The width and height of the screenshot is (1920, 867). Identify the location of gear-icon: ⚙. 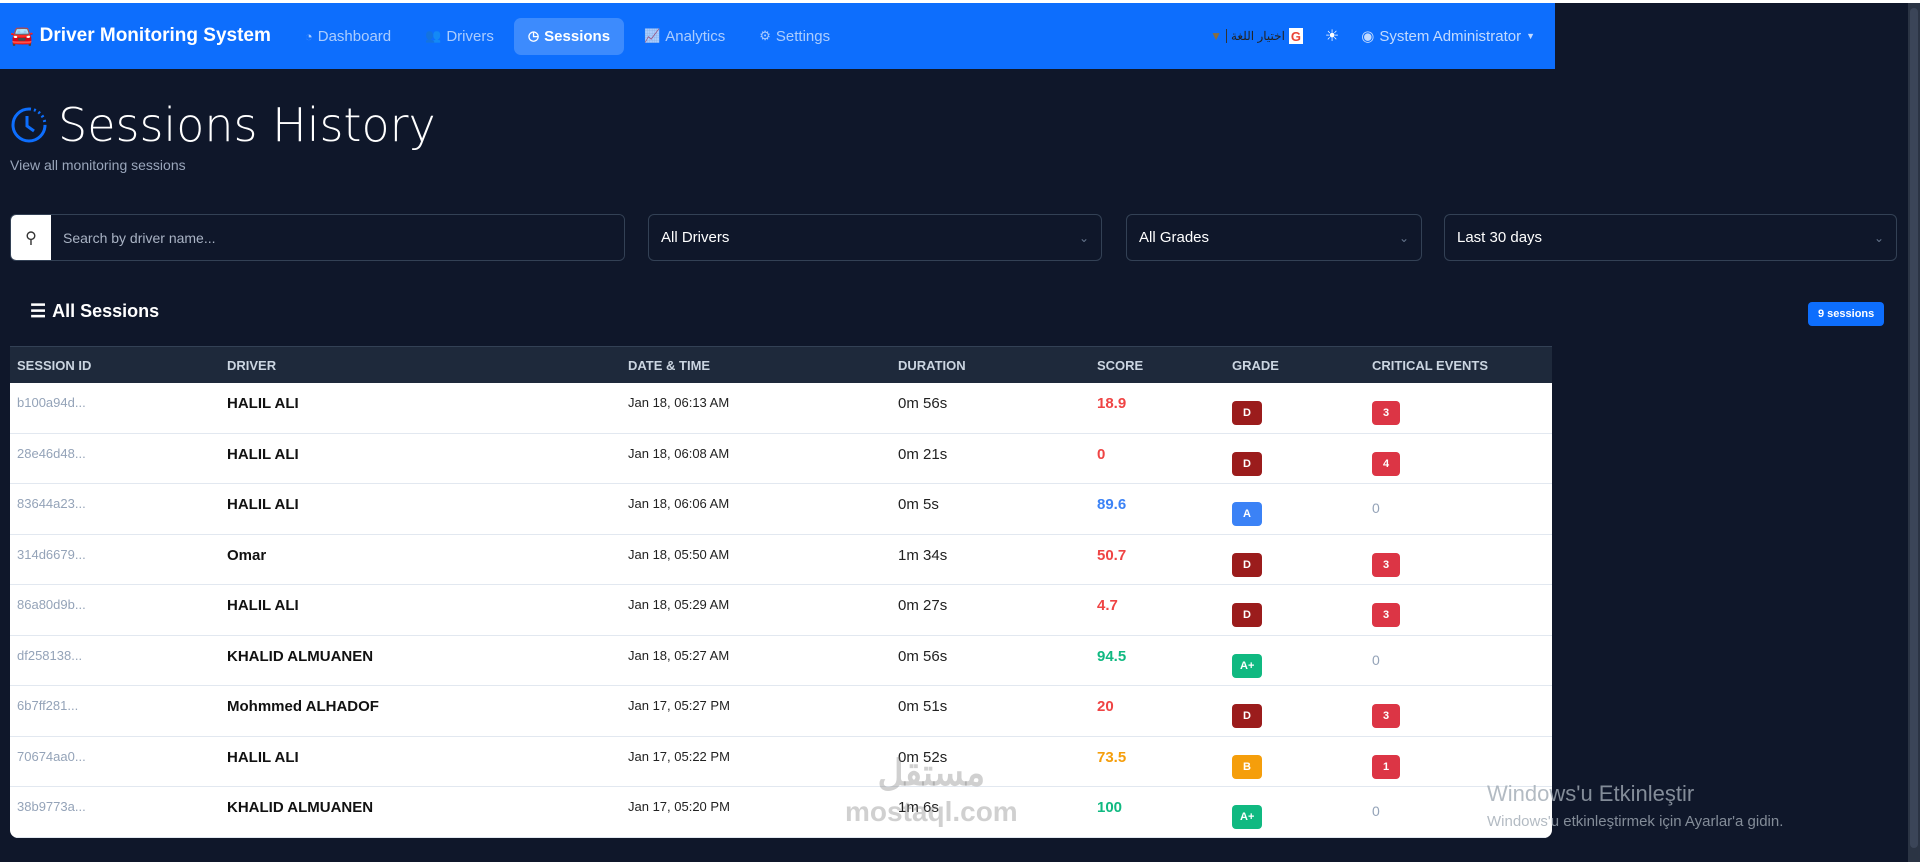
(765, 35).